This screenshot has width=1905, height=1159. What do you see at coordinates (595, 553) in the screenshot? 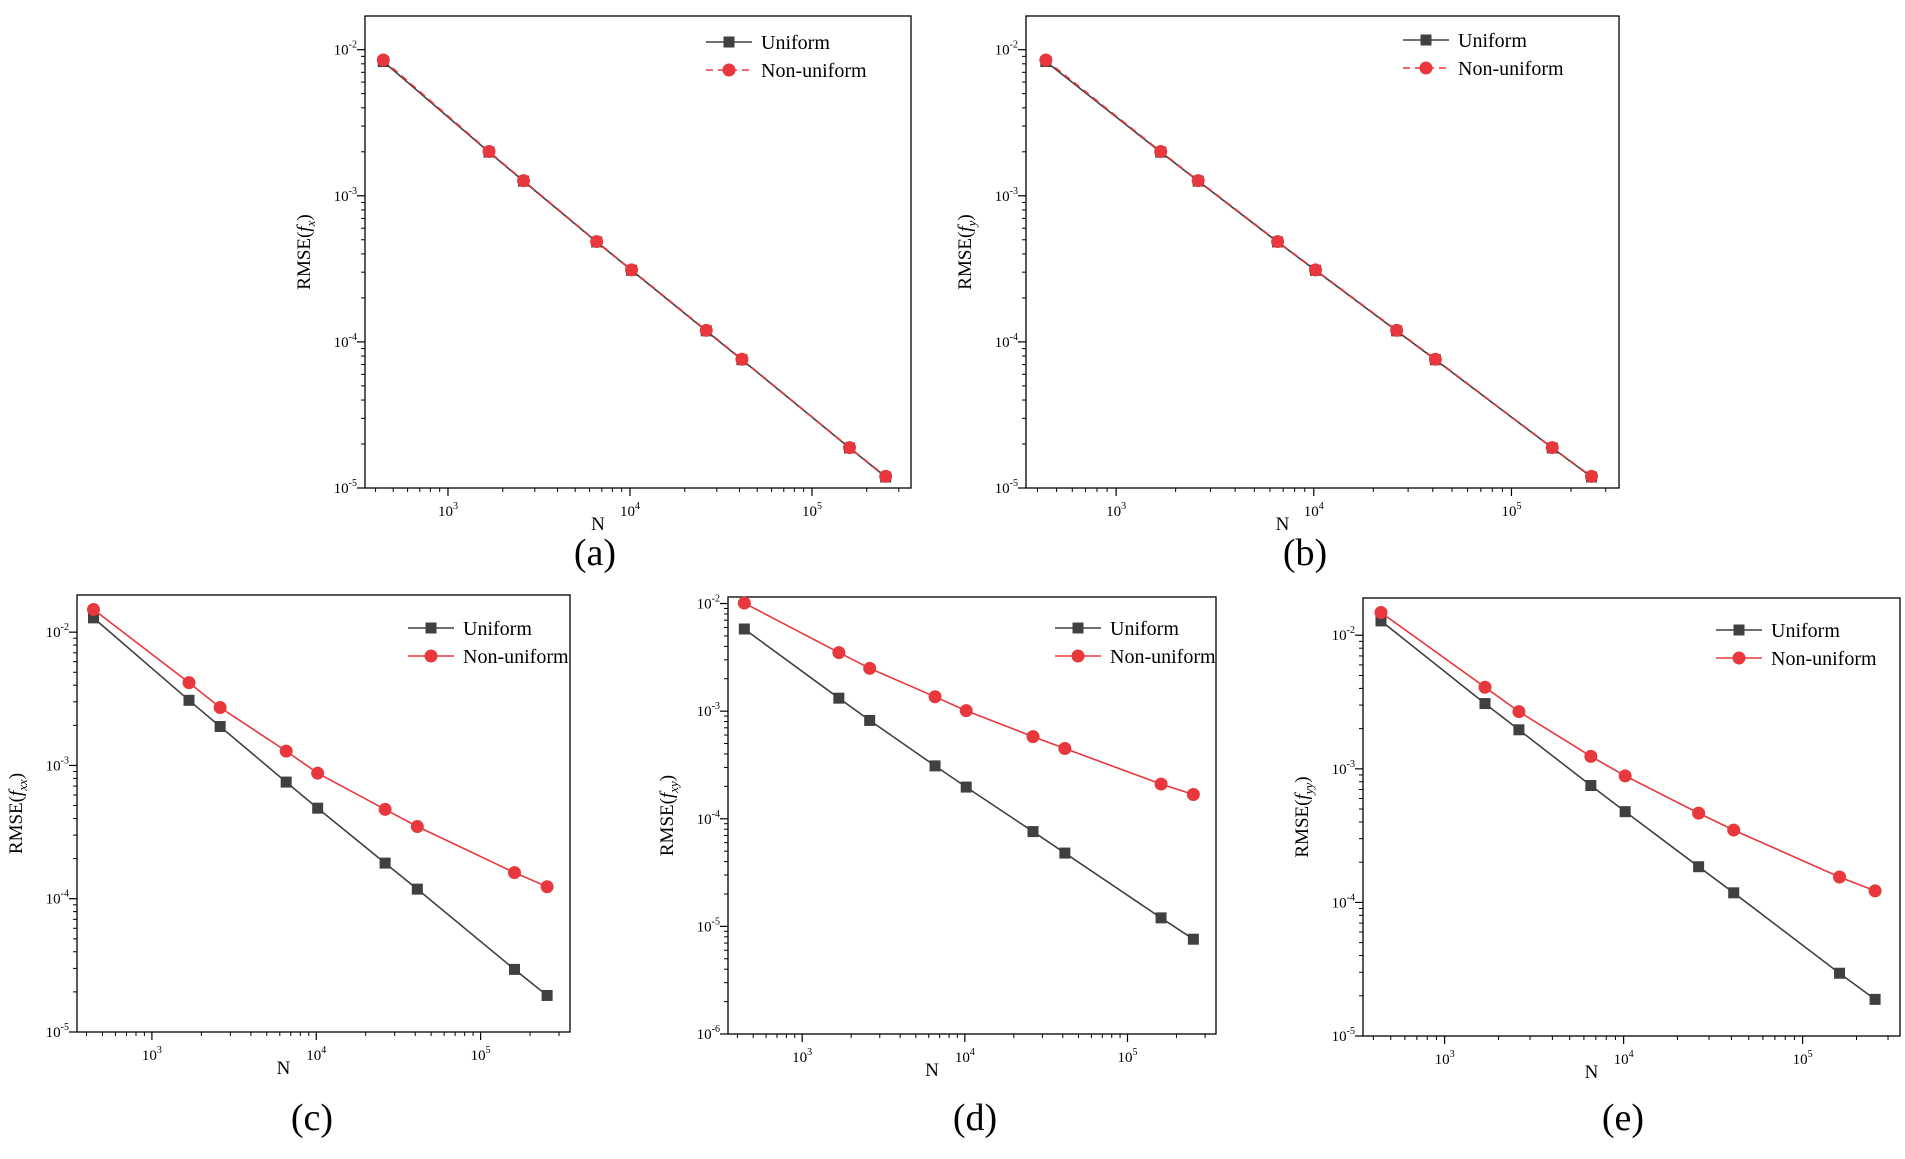
I see `panel-label: (a)` at bounding box center [595, 553].